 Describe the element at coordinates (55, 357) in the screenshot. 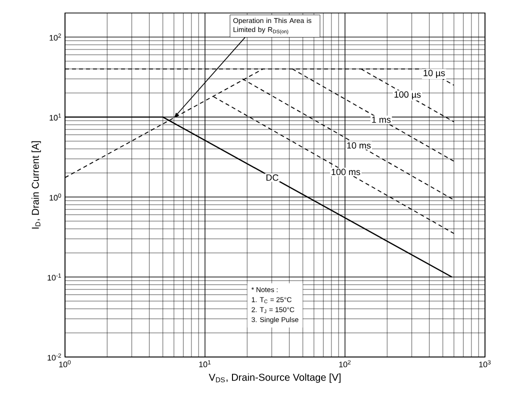

I see `y-tick-label: 10$^{-2}$` at that location.